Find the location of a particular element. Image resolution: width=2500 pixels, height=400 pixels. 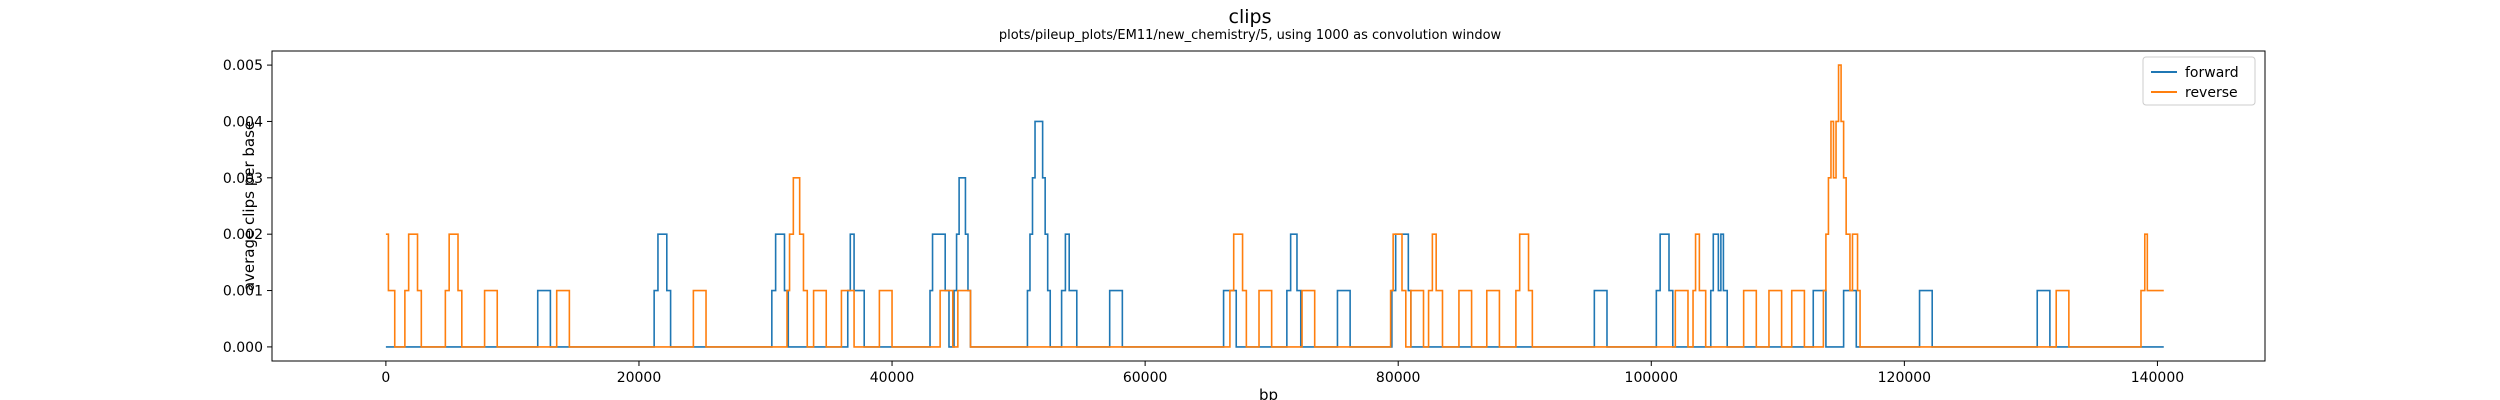

legend-label-reverse: reverse is located at coordinates (2211, 93).